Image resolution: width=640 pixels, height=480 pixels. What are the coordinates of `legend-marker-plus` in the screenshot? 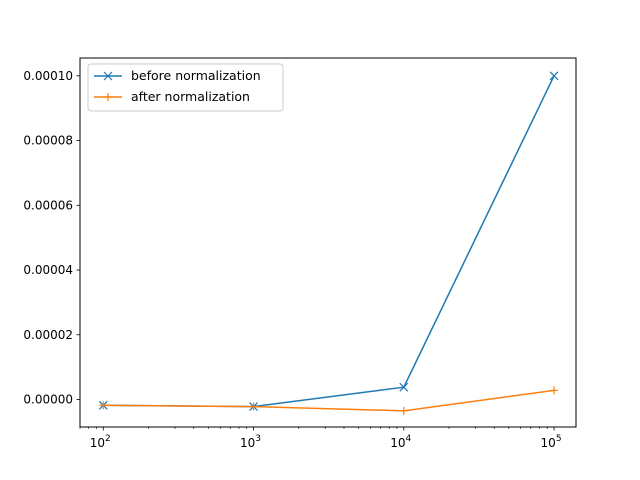 It's located at (108, 97).